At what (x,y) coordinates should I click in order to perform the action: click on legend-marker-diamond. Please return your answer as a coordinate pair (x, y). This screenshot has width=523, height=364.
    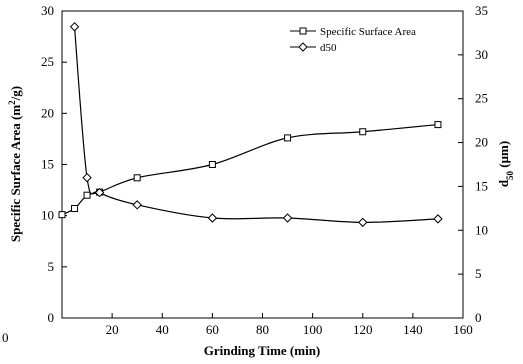
    Looking at the image, I should click on (303, 47).